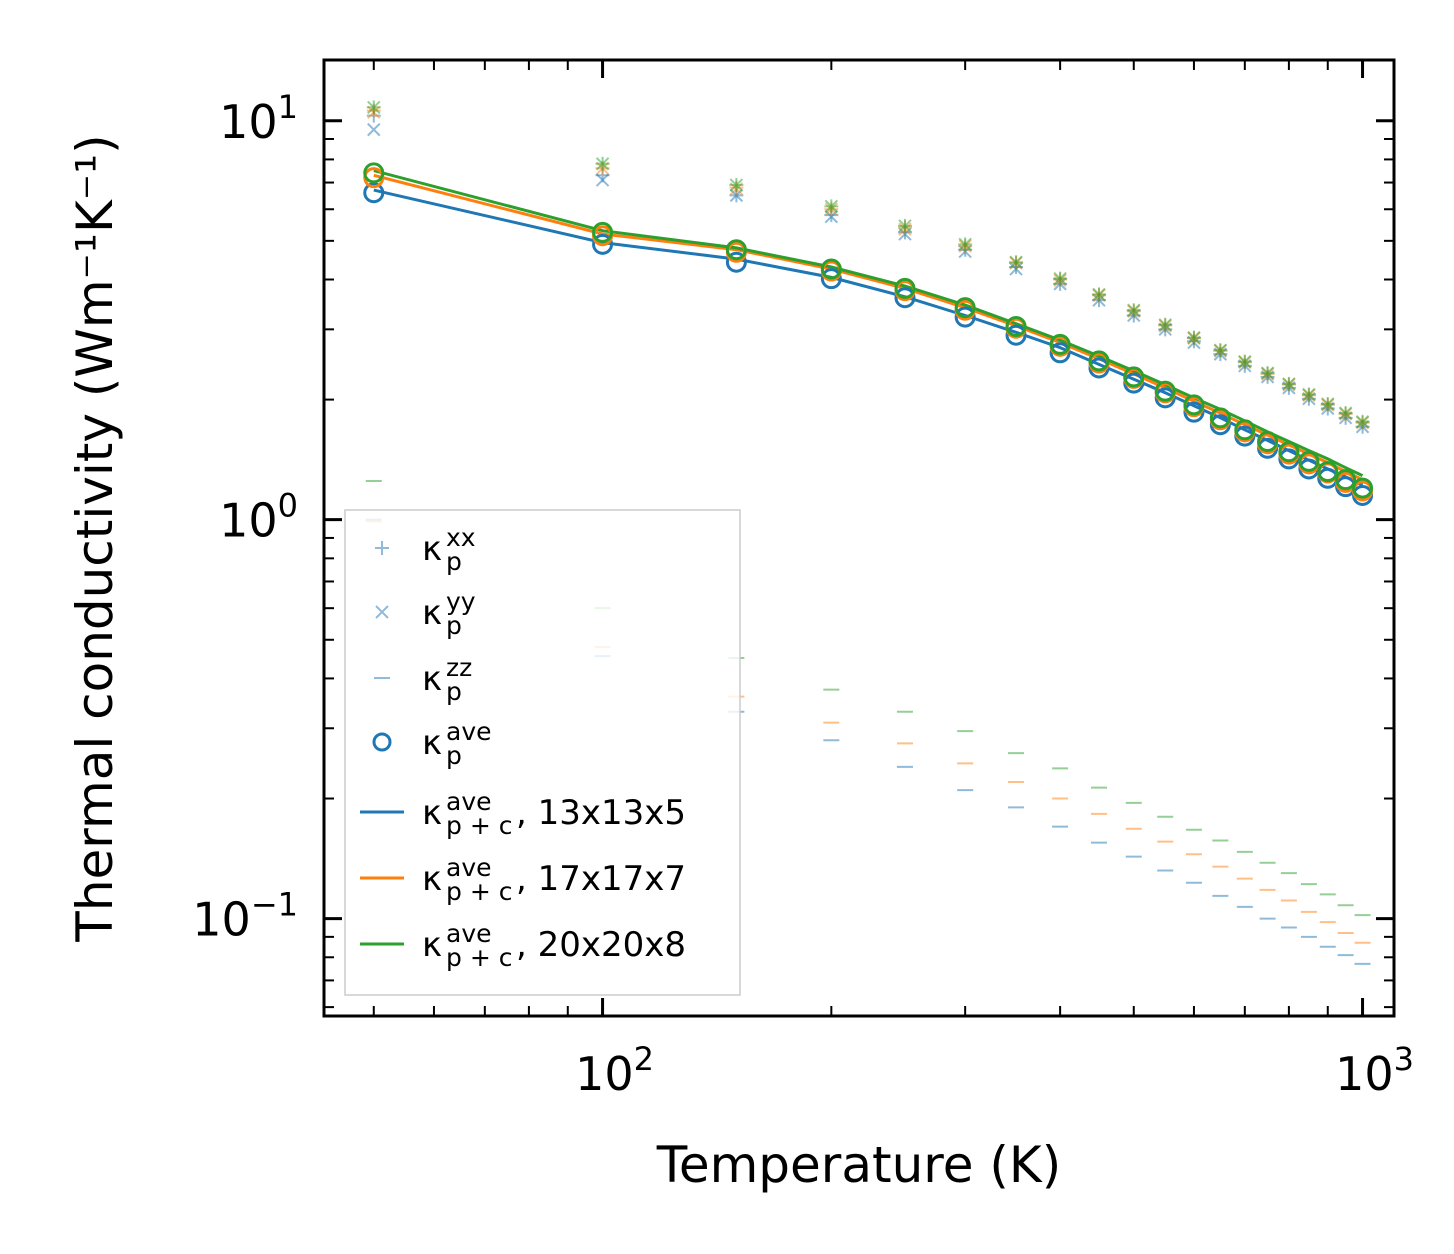 The width and height of the screenshot is (1454, 1254). I want to click on y-axis-title: Thermal conductivity (Wm⁻¹K⁻¹), so click(95, 538).